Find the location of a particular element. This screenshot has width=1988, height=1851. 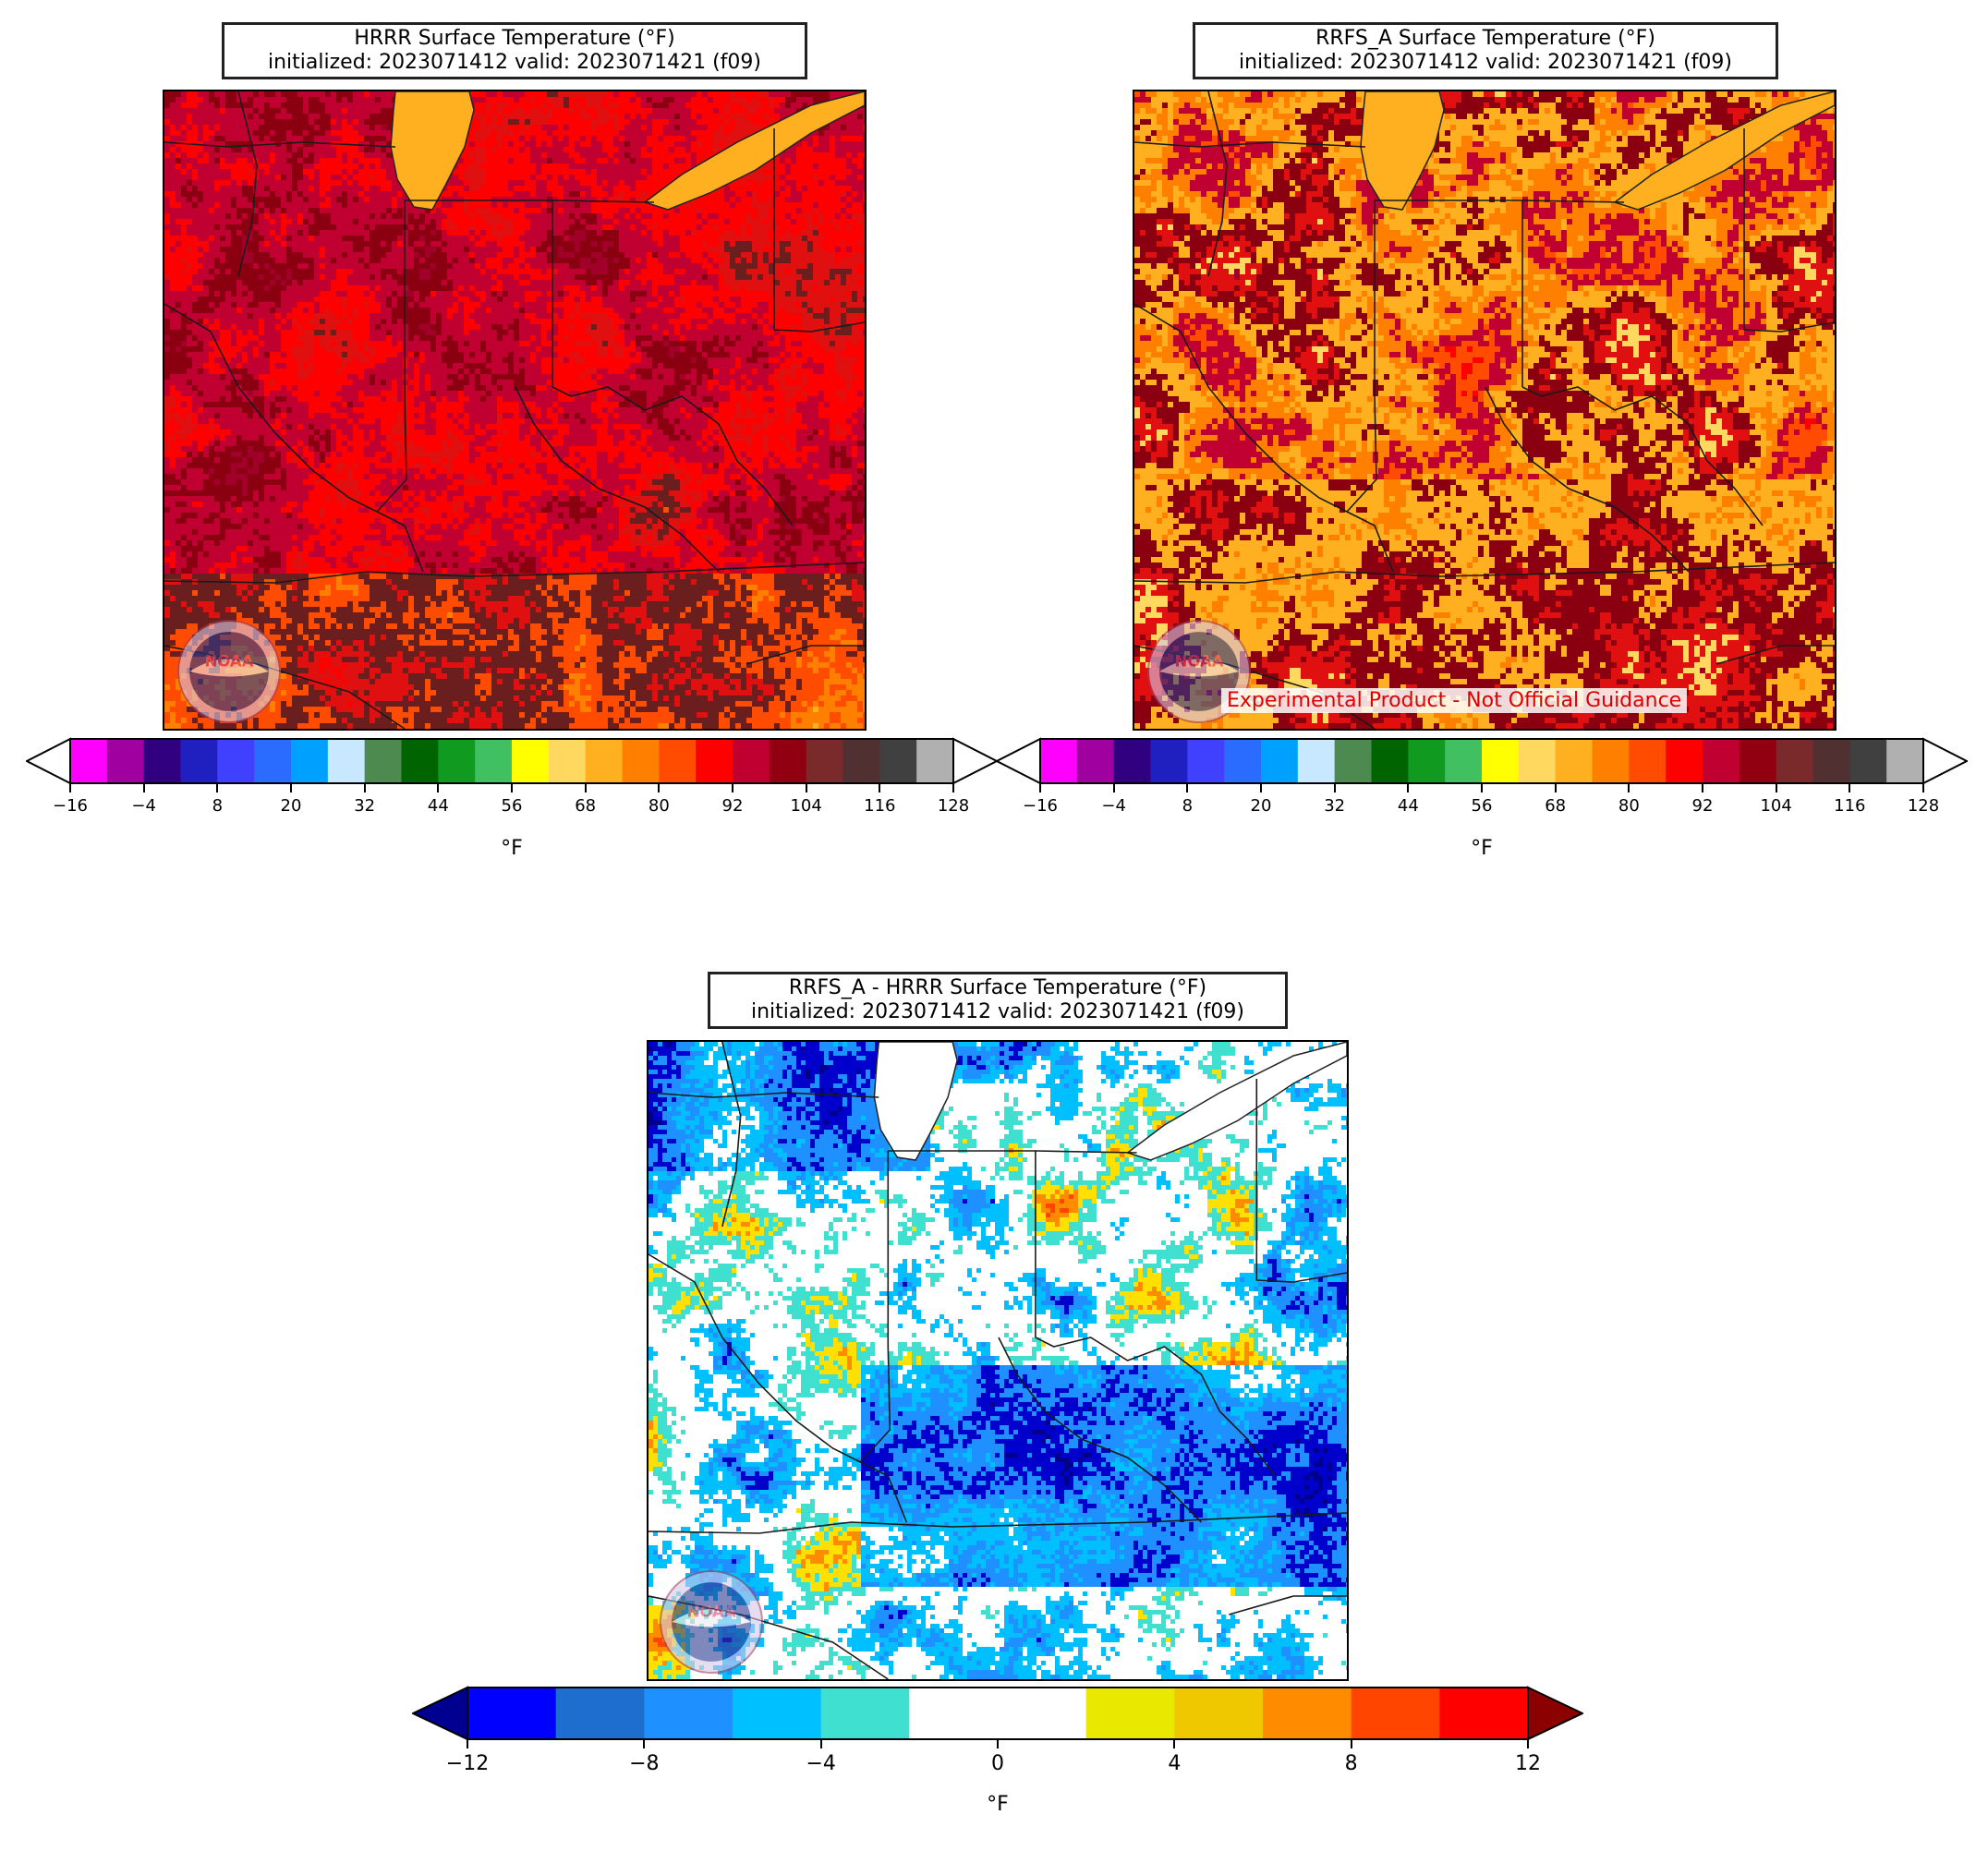

colorbar-under-arrow is located at coordinates (48, 761).